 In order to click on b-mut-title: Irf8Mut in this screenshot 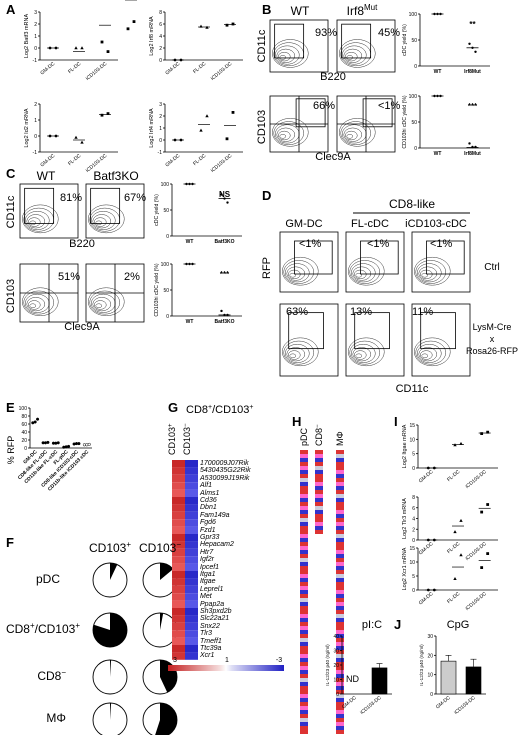, I will do `click(362, 10)`.